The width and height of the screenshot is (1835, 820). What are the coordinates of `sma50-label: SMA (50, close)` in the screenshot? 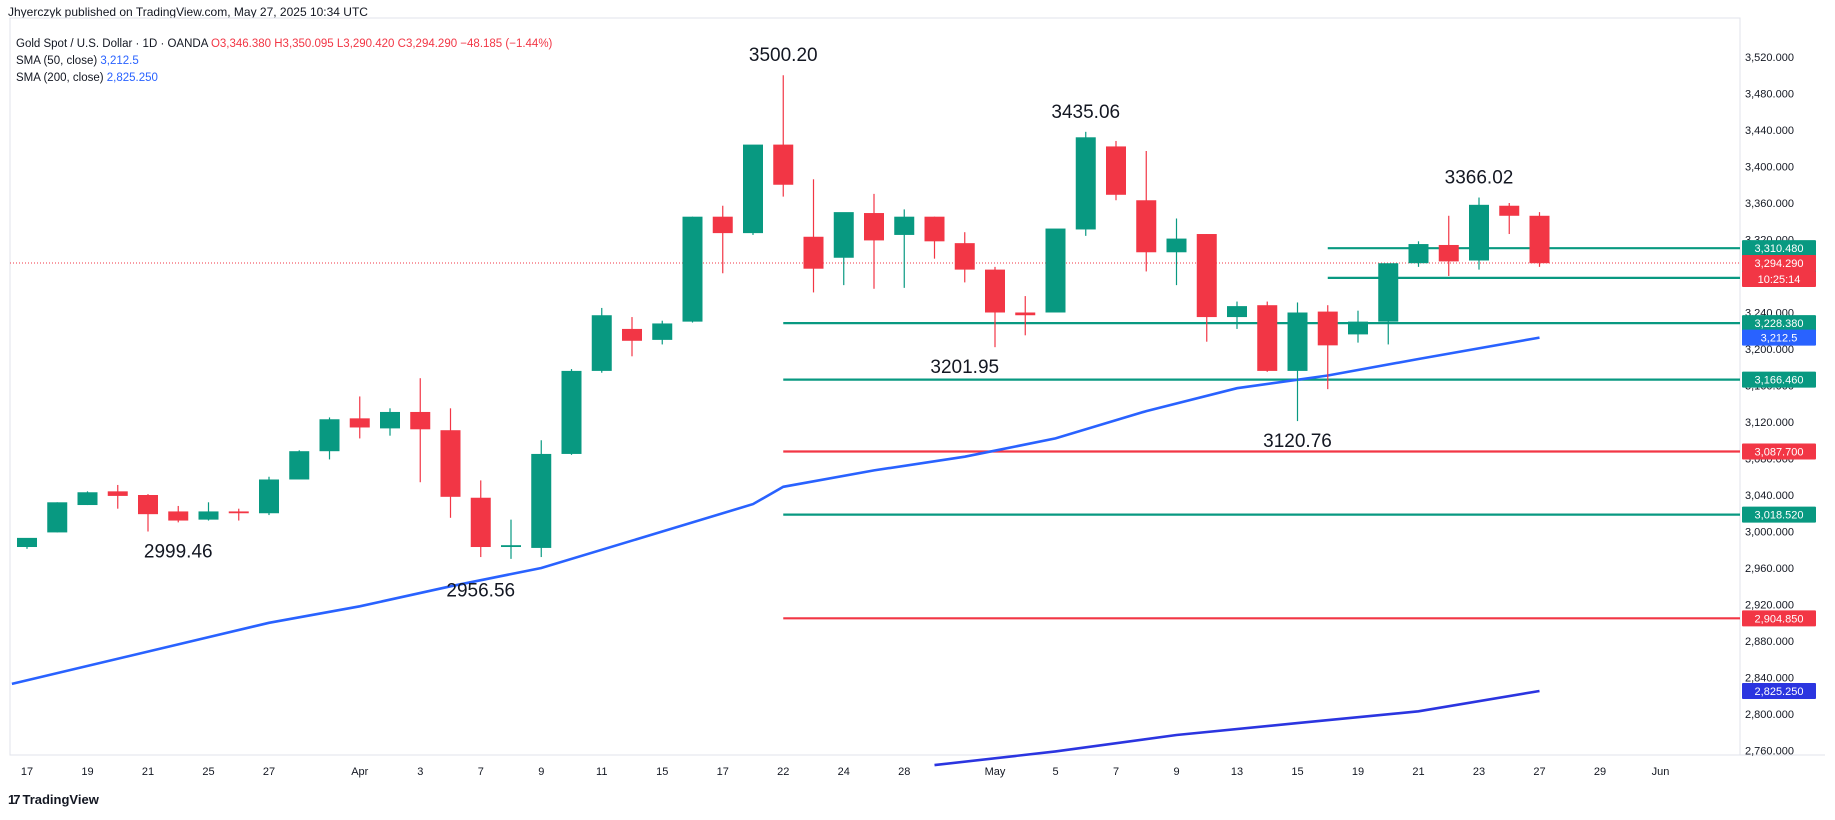 It's located at (57, 61).